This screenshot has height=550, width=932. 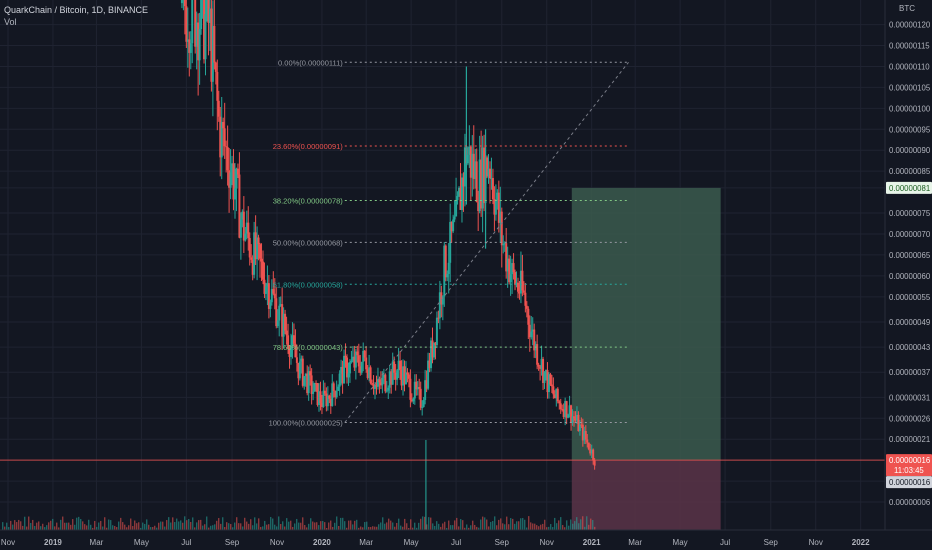 I want to click on price-tick-label: 0.00000110, so click(x=909, y=66).